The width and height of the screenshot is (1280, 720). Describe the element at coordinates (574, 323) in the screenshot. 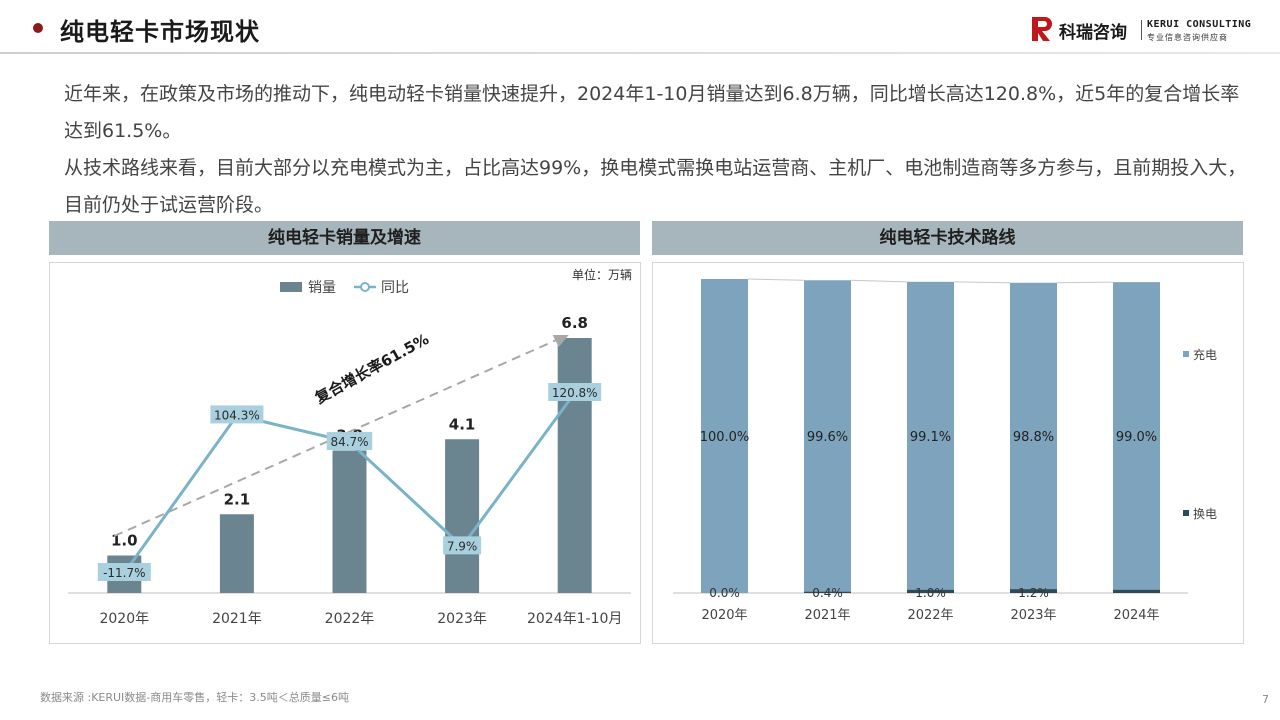

I see `bar-value-label: 6.8` at that location.